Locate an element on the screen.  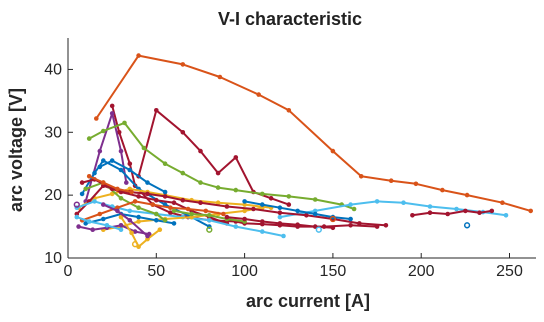
y-tick-label: 10 is located at coordinates (53, 258).